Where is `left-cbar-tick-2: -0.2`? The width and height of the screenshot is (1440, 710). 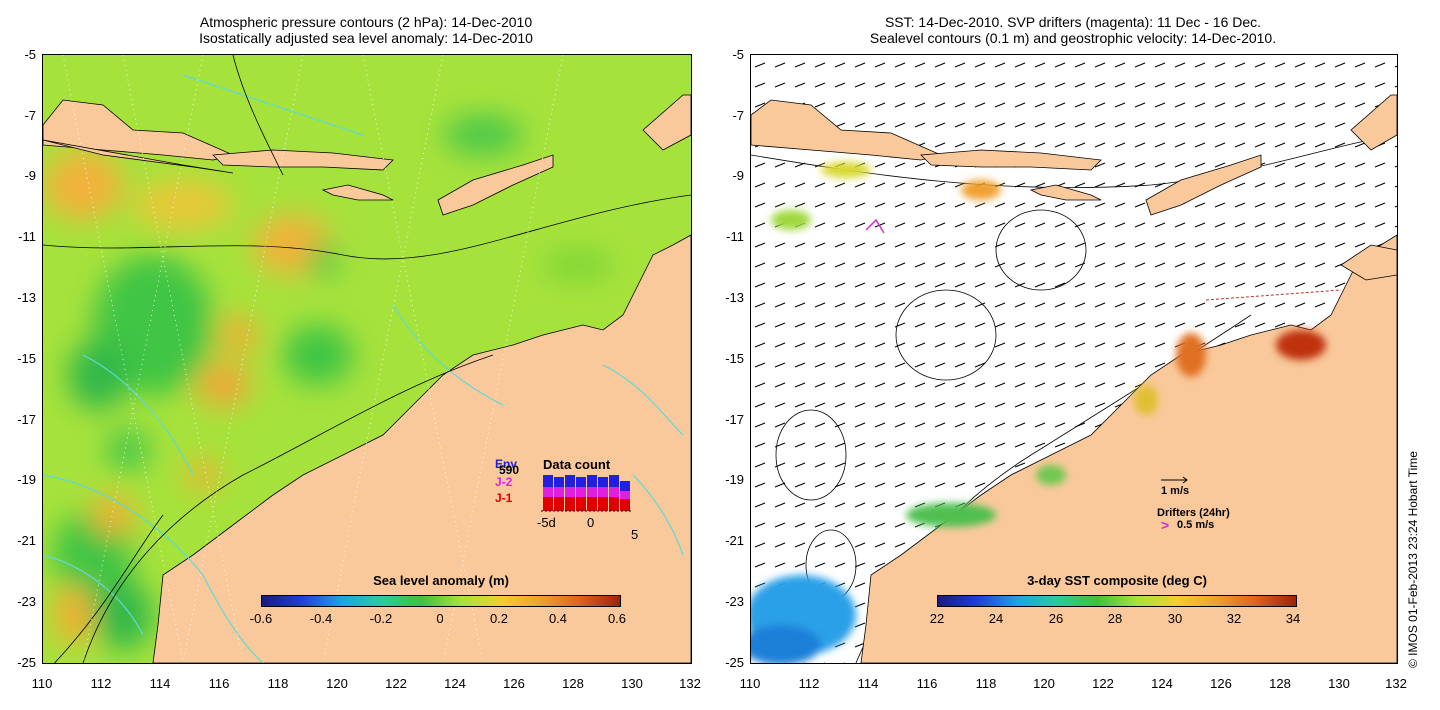 left-cbar-tick-2: -0.2 is located at coordinates (381, 618).